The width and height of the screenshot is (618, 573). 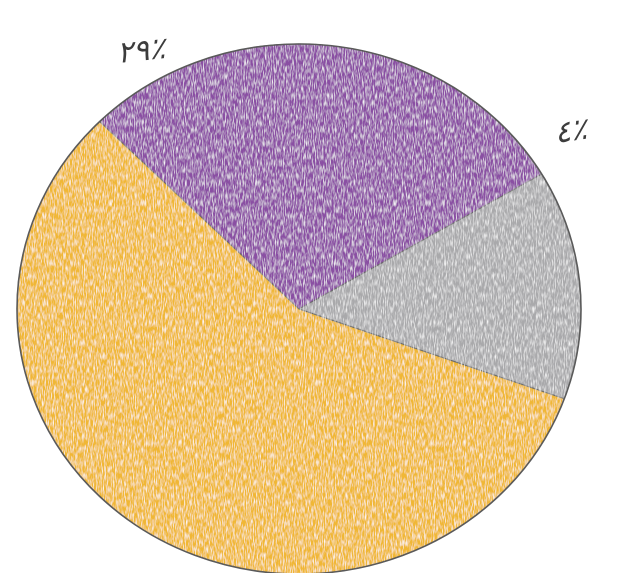 What do you see at coordinates (142, 51) in the screenshot?
I see `slice-label-purple: ٢٩٪` at bounding box center [142, 51].